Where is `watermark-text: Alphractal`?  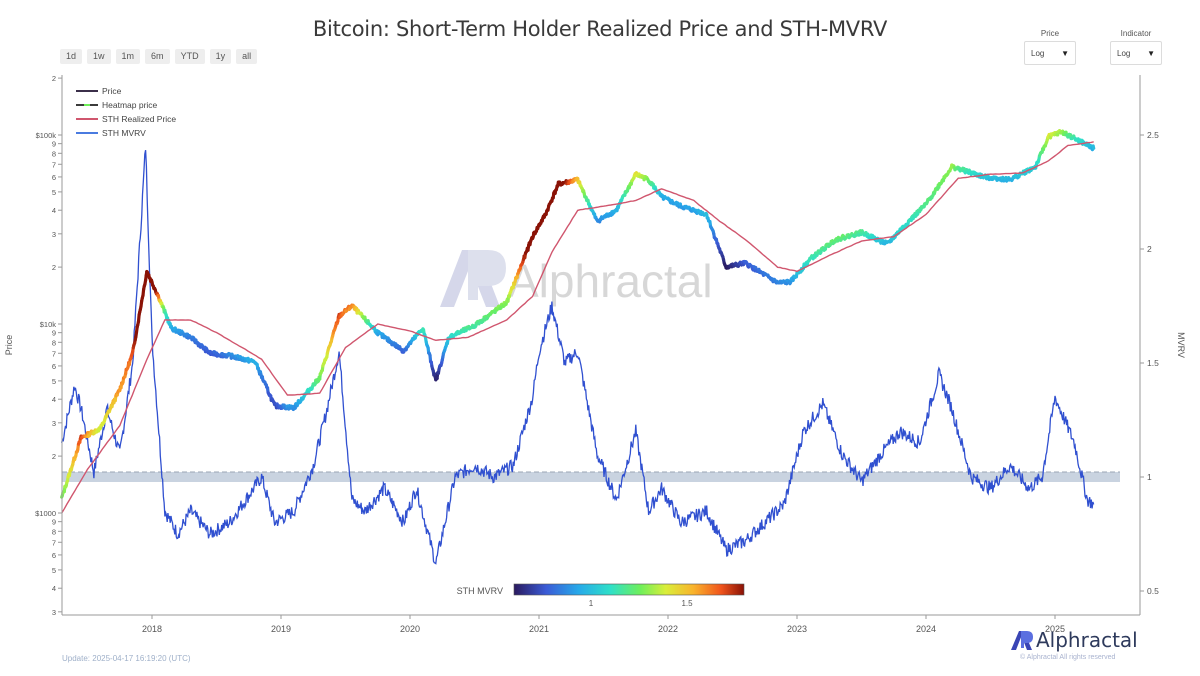 watermark-text: Alphractal is located at coordinates (610, 281).